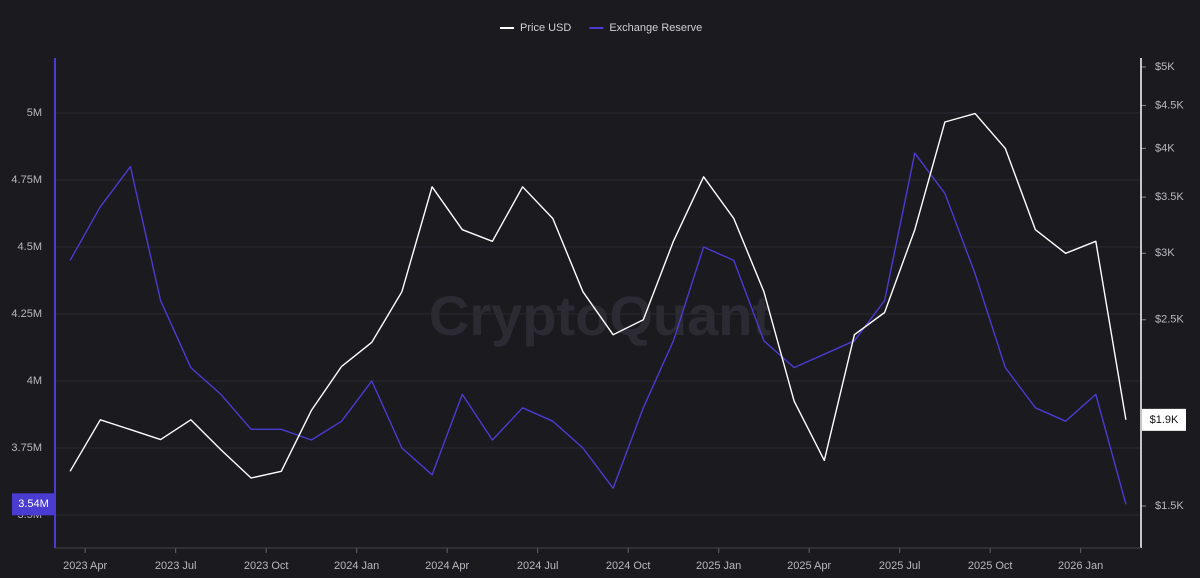  I want to click on y2-tick-label: $5K, so click(1165, 67).